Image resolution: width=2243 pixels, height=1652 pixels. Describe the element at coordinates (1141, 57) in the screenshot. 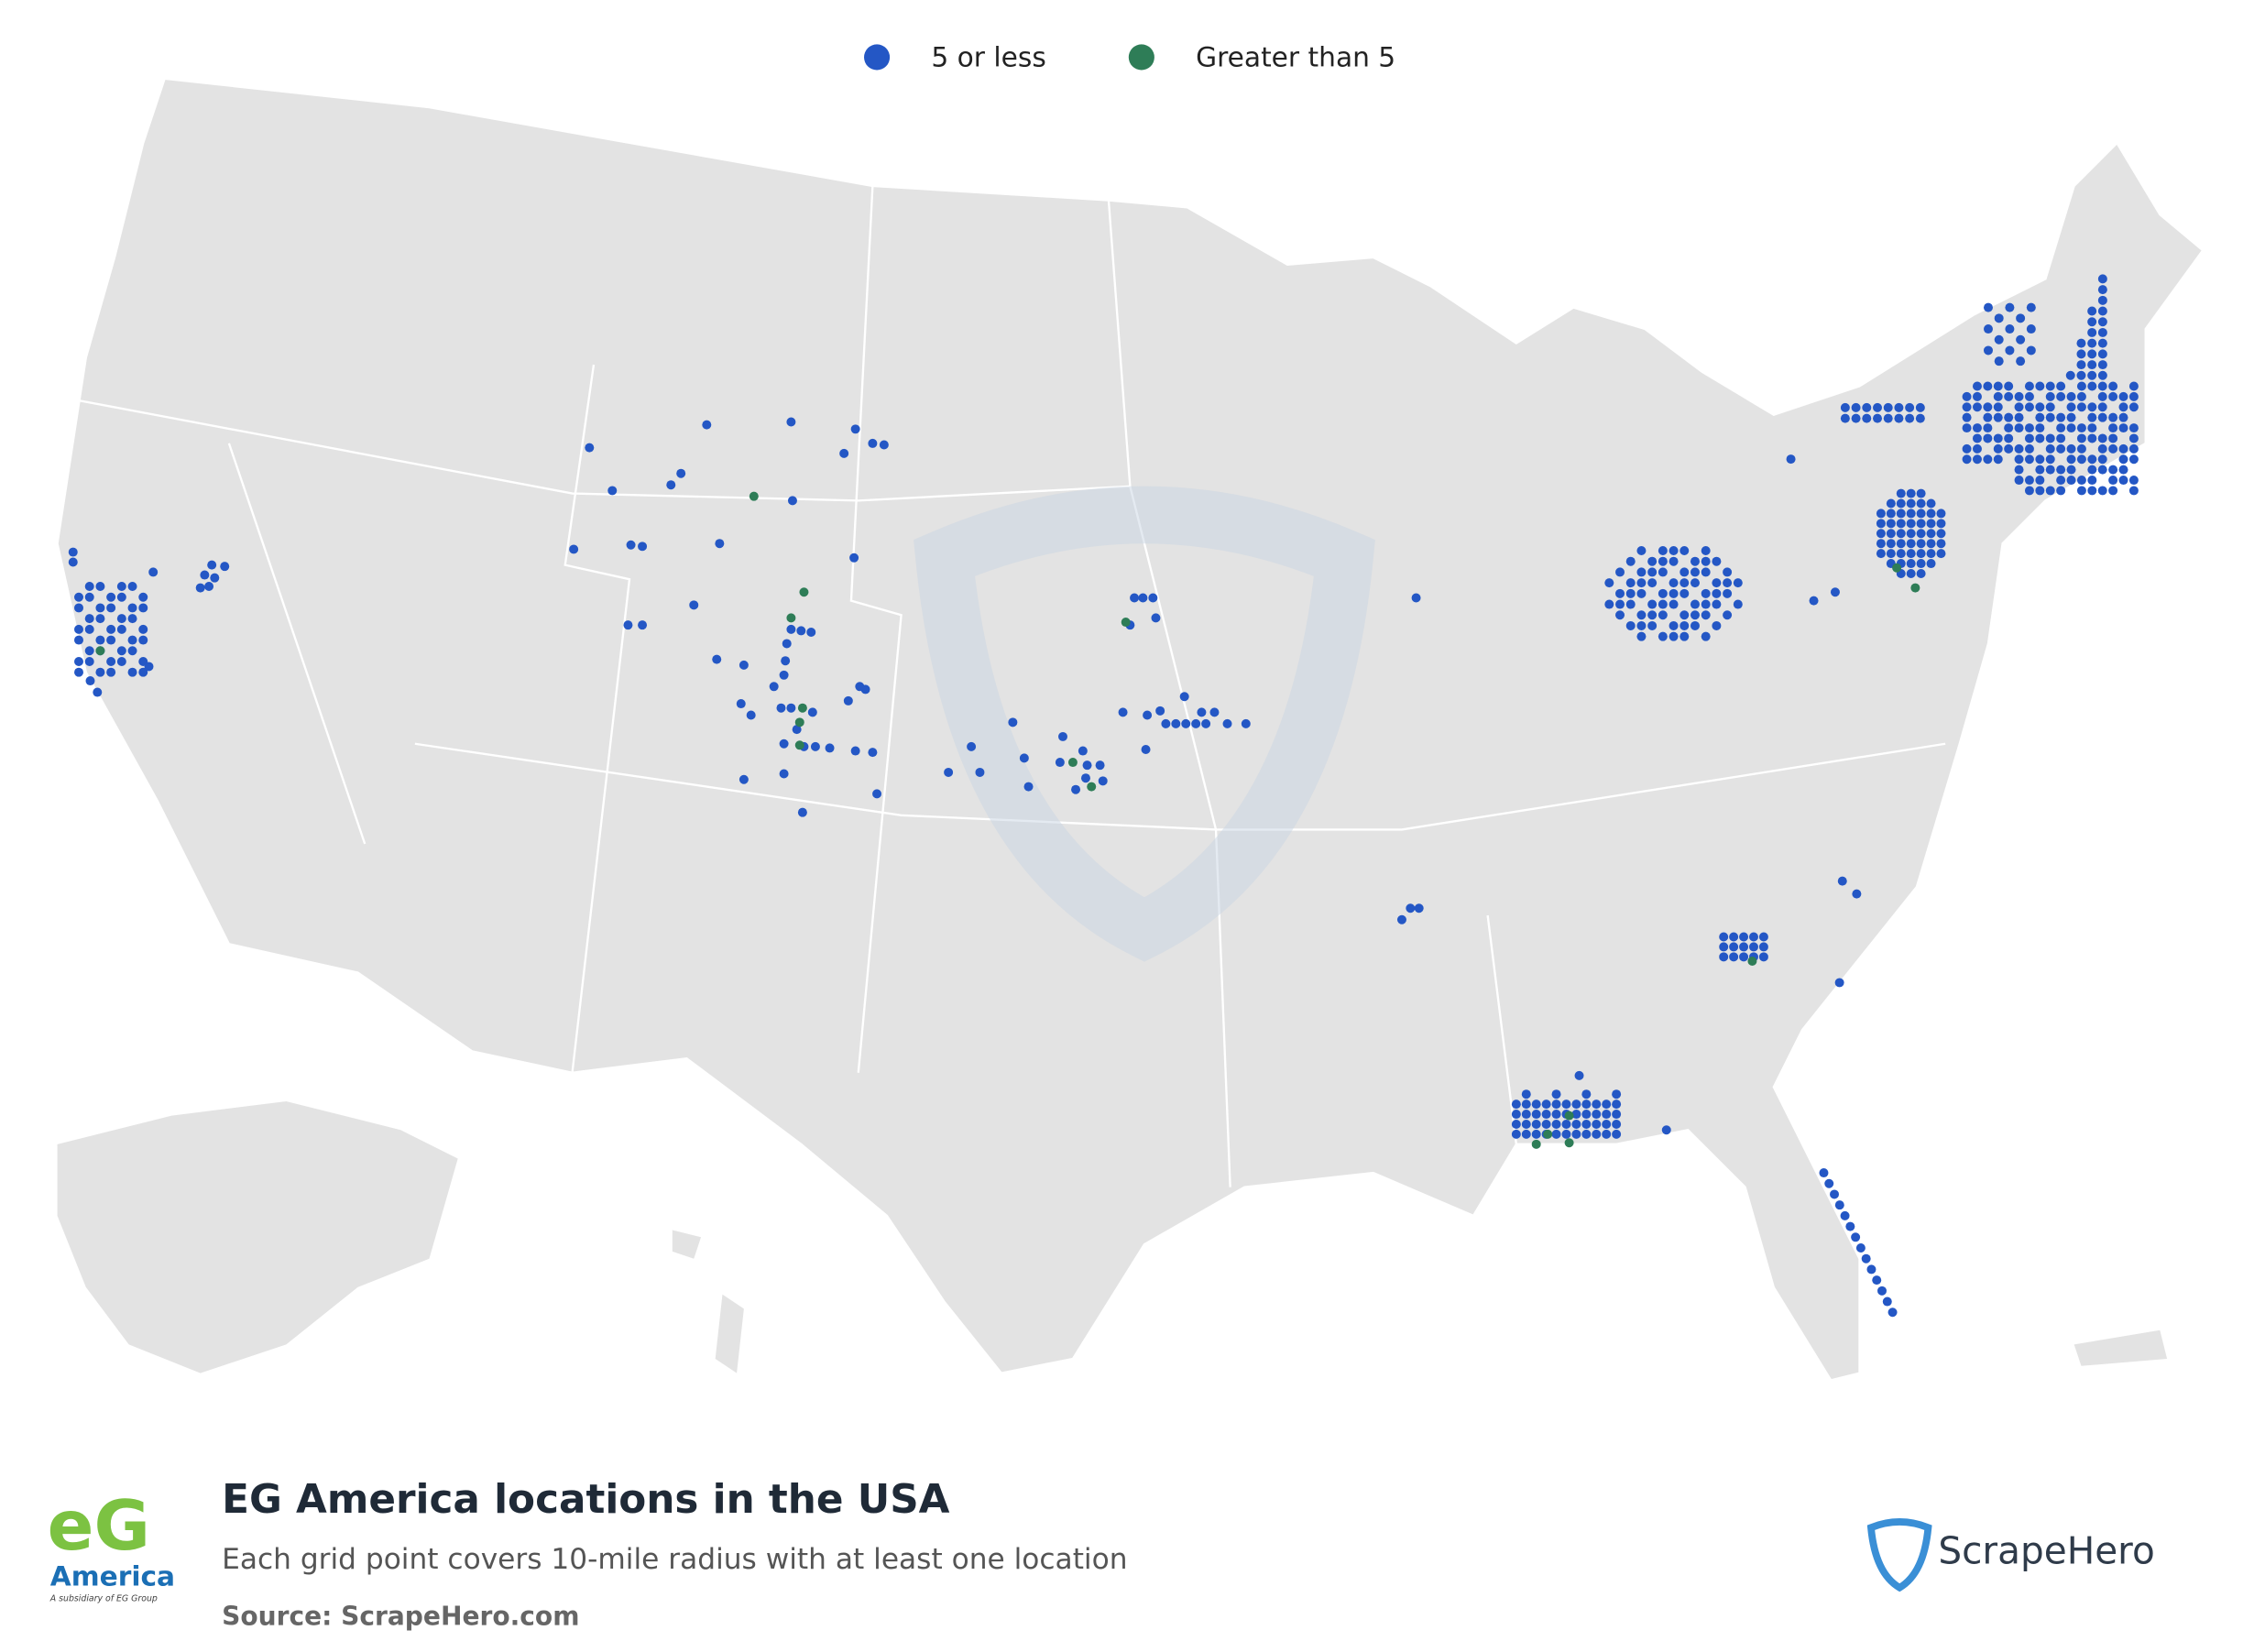

I see `legend-swatch` at that location.